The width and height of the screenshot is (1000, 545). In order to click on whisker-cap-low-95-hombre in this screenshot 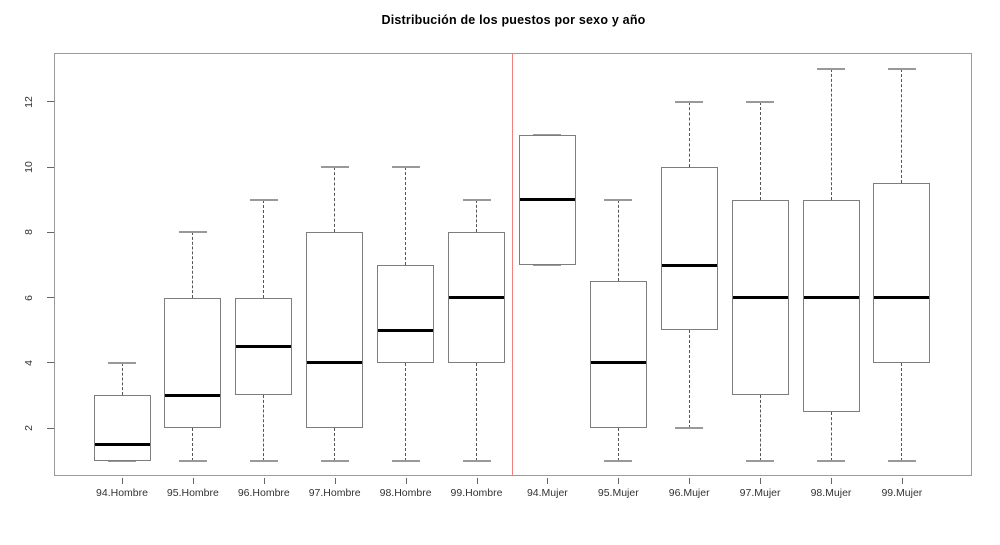, I will do `click(192, 460)`.